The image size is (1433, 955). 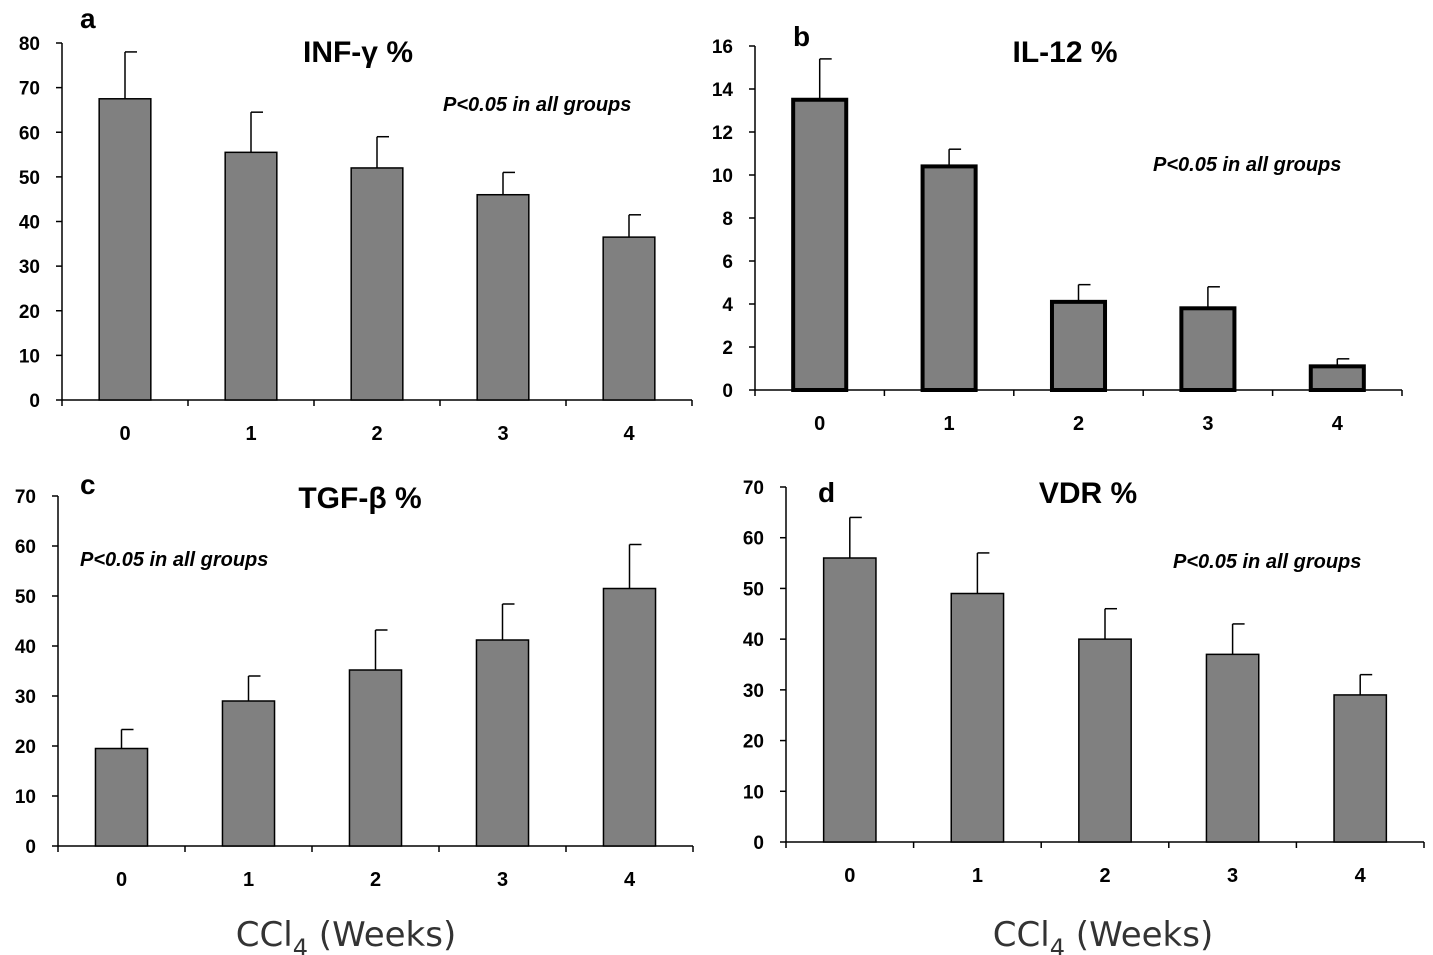 I want to click on y-tick-label: 16, so click(x=722, y=47).